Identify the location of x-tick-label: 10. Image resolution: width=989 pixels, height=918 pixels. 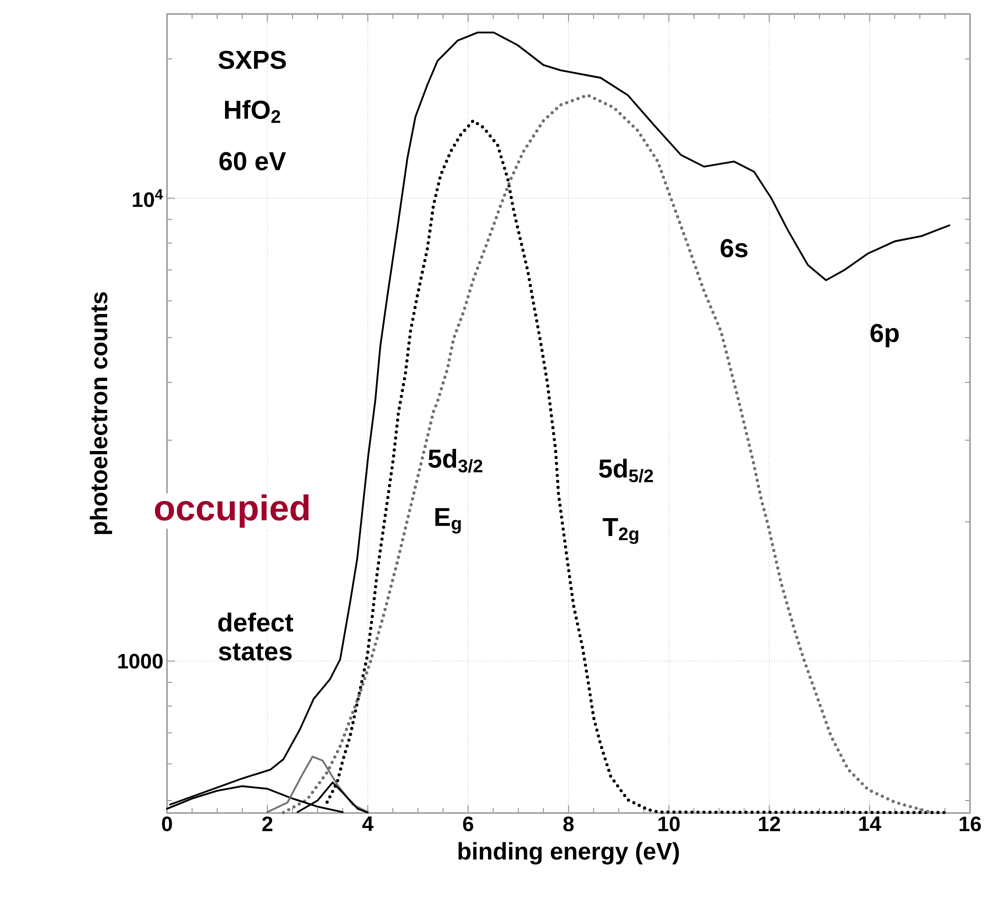
(669, 824).